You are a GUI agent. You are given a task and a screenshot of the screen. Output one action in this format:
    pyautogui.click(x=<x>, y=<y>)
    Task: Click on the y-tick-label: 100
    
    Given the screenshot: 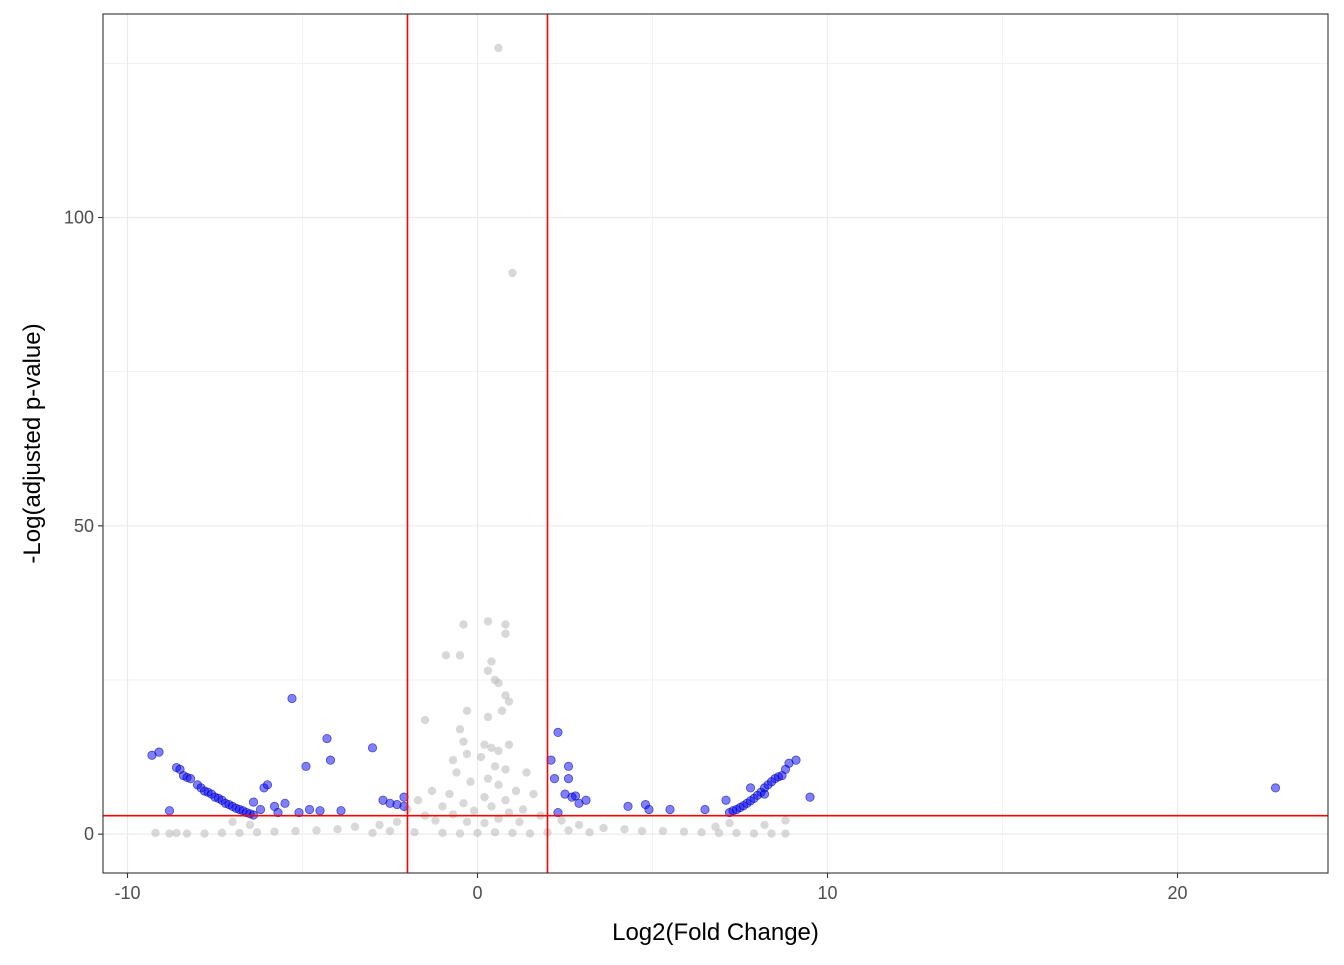 What is the action you would take?
    pyautogui.click(x=79, y=217)
    